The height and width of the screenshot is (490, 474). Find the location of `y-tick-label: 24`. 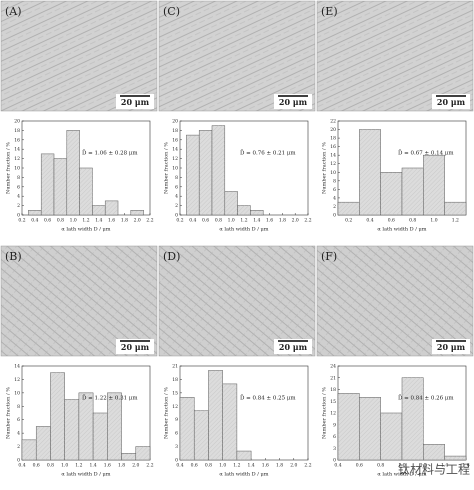

y-tick-label: 24 is located at coordinates (333, 367).